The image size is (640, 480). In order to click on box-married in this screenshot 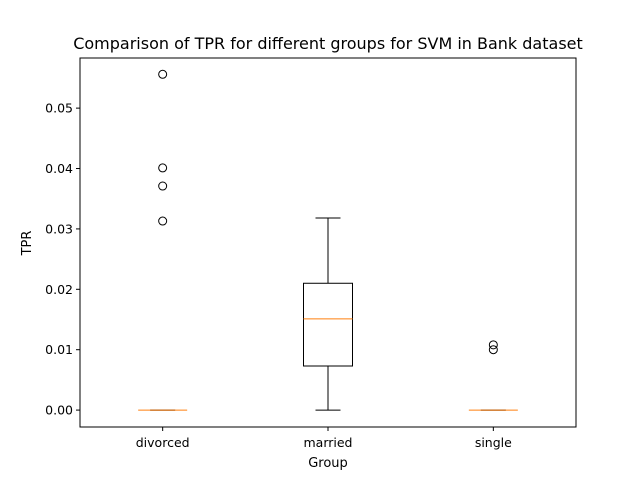, I will do `click(328, 324)`.